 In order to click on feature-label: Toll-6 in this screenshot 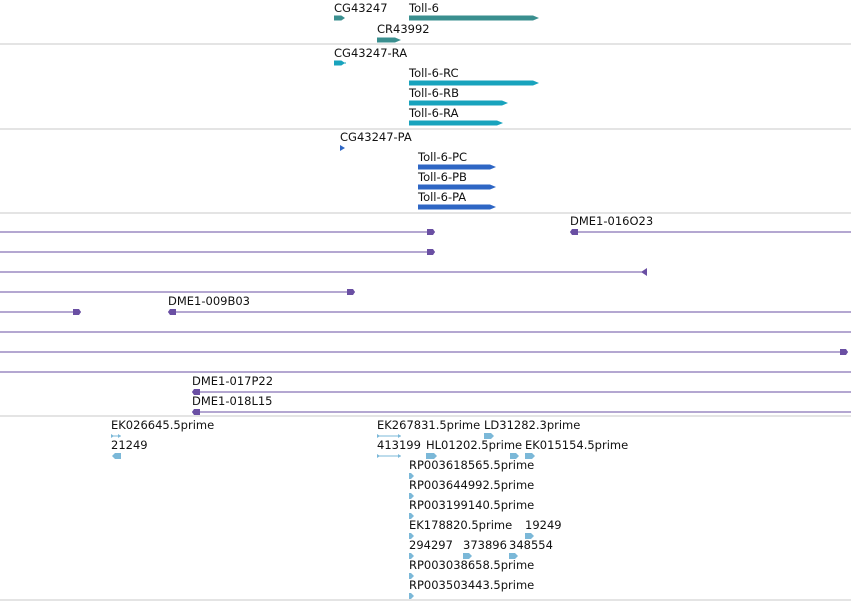, I will do `click(424, 8)`.